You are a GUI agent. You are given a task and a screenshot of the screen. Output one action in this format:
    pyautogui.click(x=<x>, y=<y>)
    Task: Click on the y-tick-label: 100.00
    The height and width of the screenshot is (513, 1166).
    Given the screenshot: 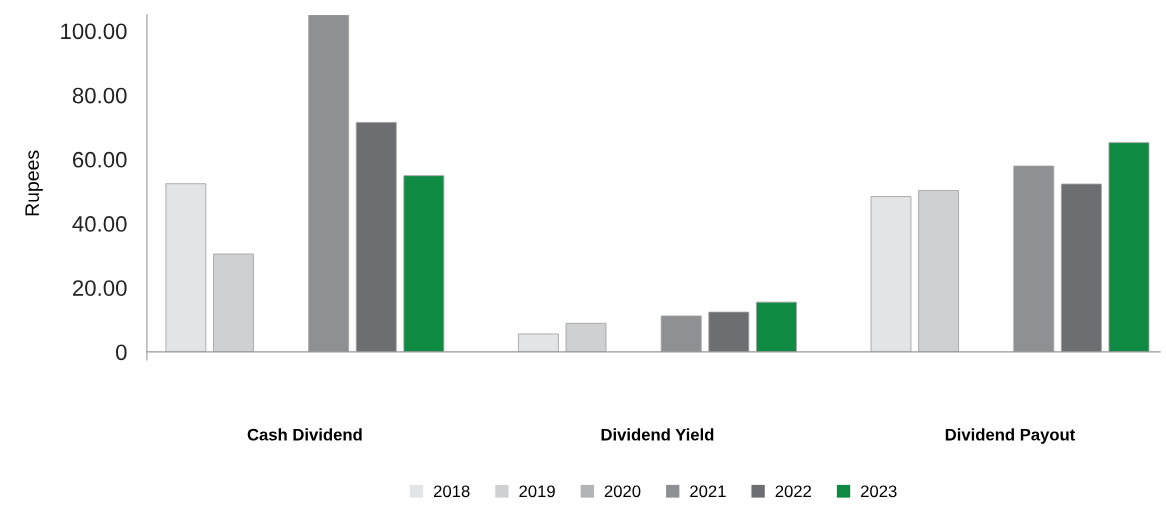 What is the action you would take?
    pyautogui.click(x=94, y=31)
    